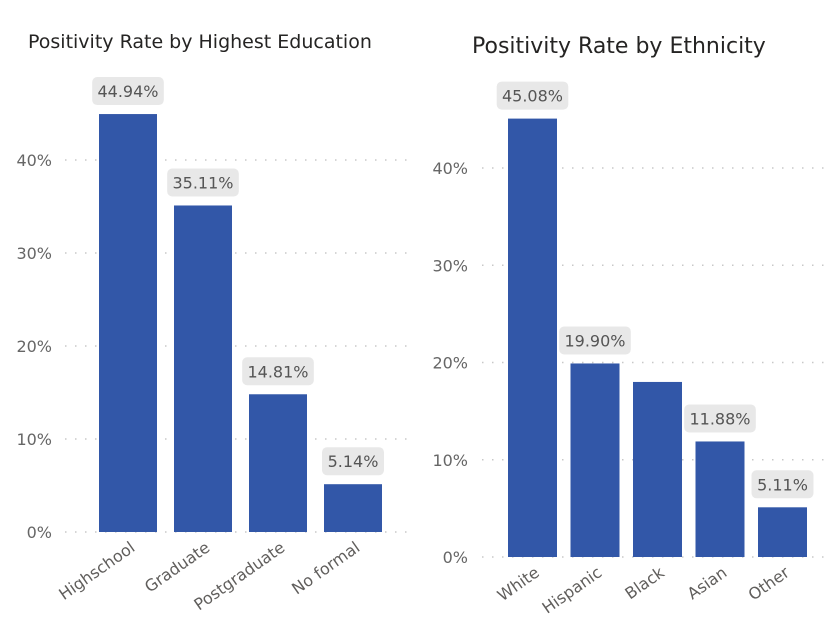 This screenshot has height=641, width=831. I want to click on data-label: 35.11%, so click(202, 182).